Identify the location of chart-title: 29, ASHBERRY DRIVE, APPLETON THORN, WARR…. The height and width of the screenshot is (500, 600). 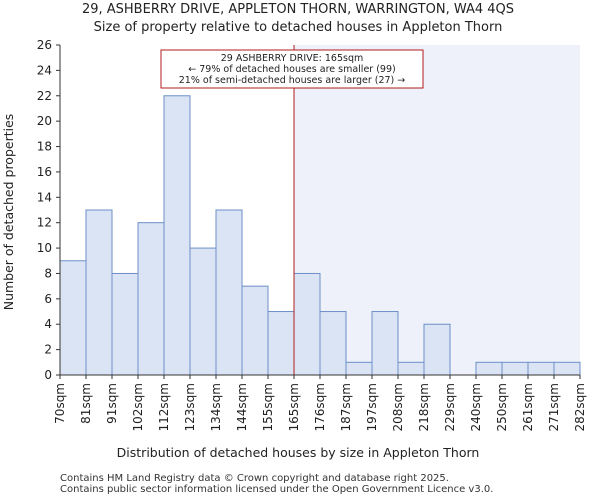
(298, 9).